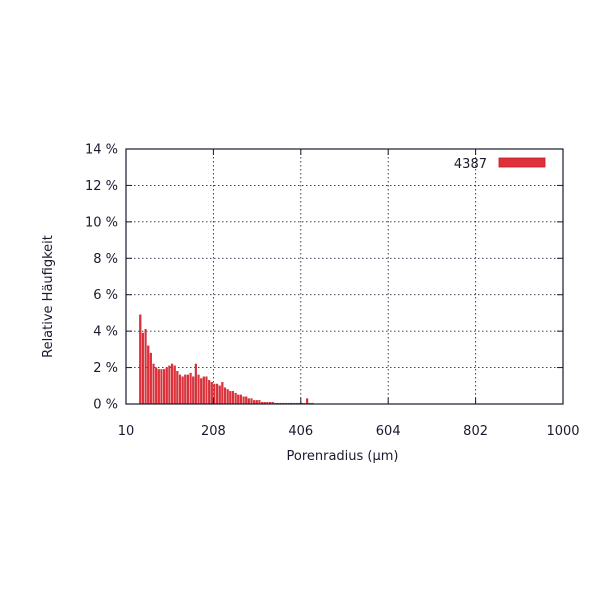  Describe the element at coordinates (101, 222) in the screenshot. I see `y-tick-label: 10 %` at that location.